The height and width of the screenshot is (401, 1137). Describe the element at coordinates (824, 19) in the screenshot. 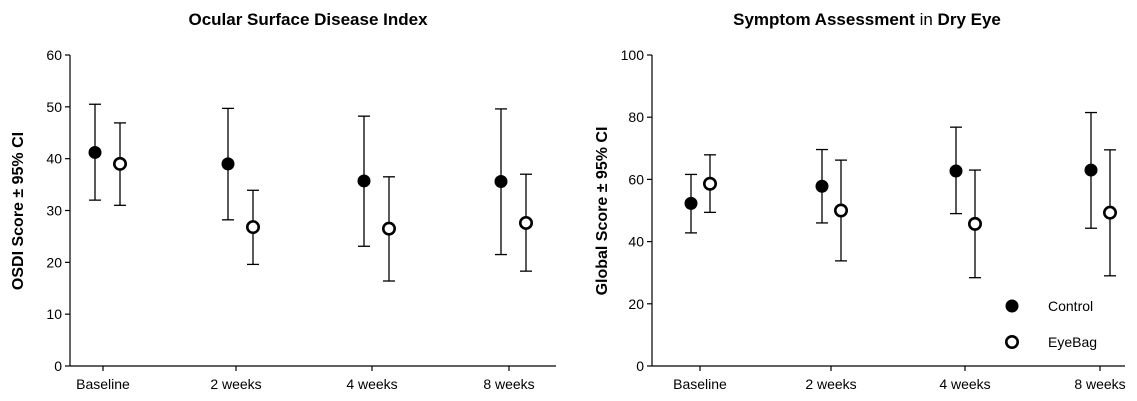

I see `chart-title-part-1: Symptom Assessment` at that location.